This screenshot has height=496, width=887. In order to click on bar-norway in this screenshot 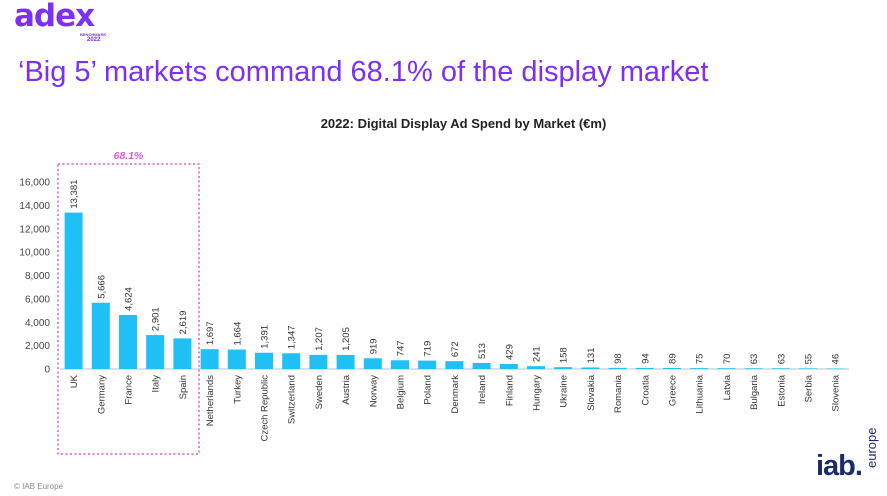, I will do `click(372, 363)`.